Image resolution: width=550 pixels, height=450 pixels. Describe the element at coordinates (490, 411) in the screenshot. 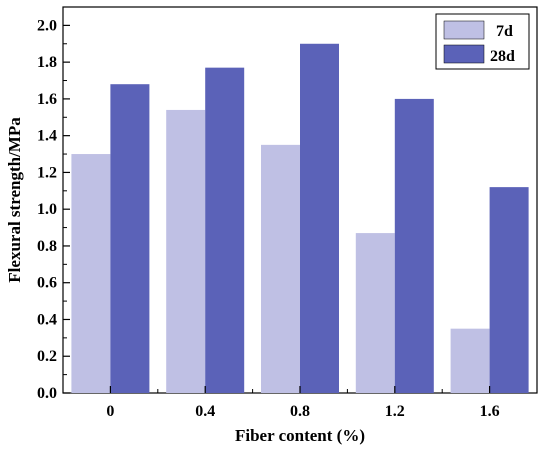

I see `x-tick-label: 1.6` at that location.